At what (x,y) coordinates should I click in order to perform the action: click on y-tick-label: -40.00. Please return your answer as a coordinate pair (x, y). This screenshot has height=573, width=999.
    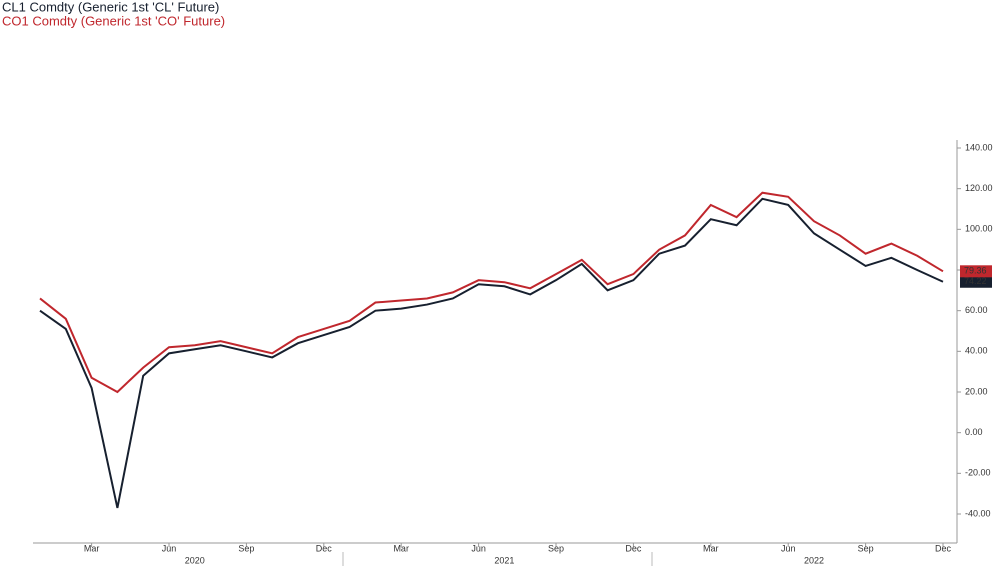
    Looking at the image, I should click on (978, 513).